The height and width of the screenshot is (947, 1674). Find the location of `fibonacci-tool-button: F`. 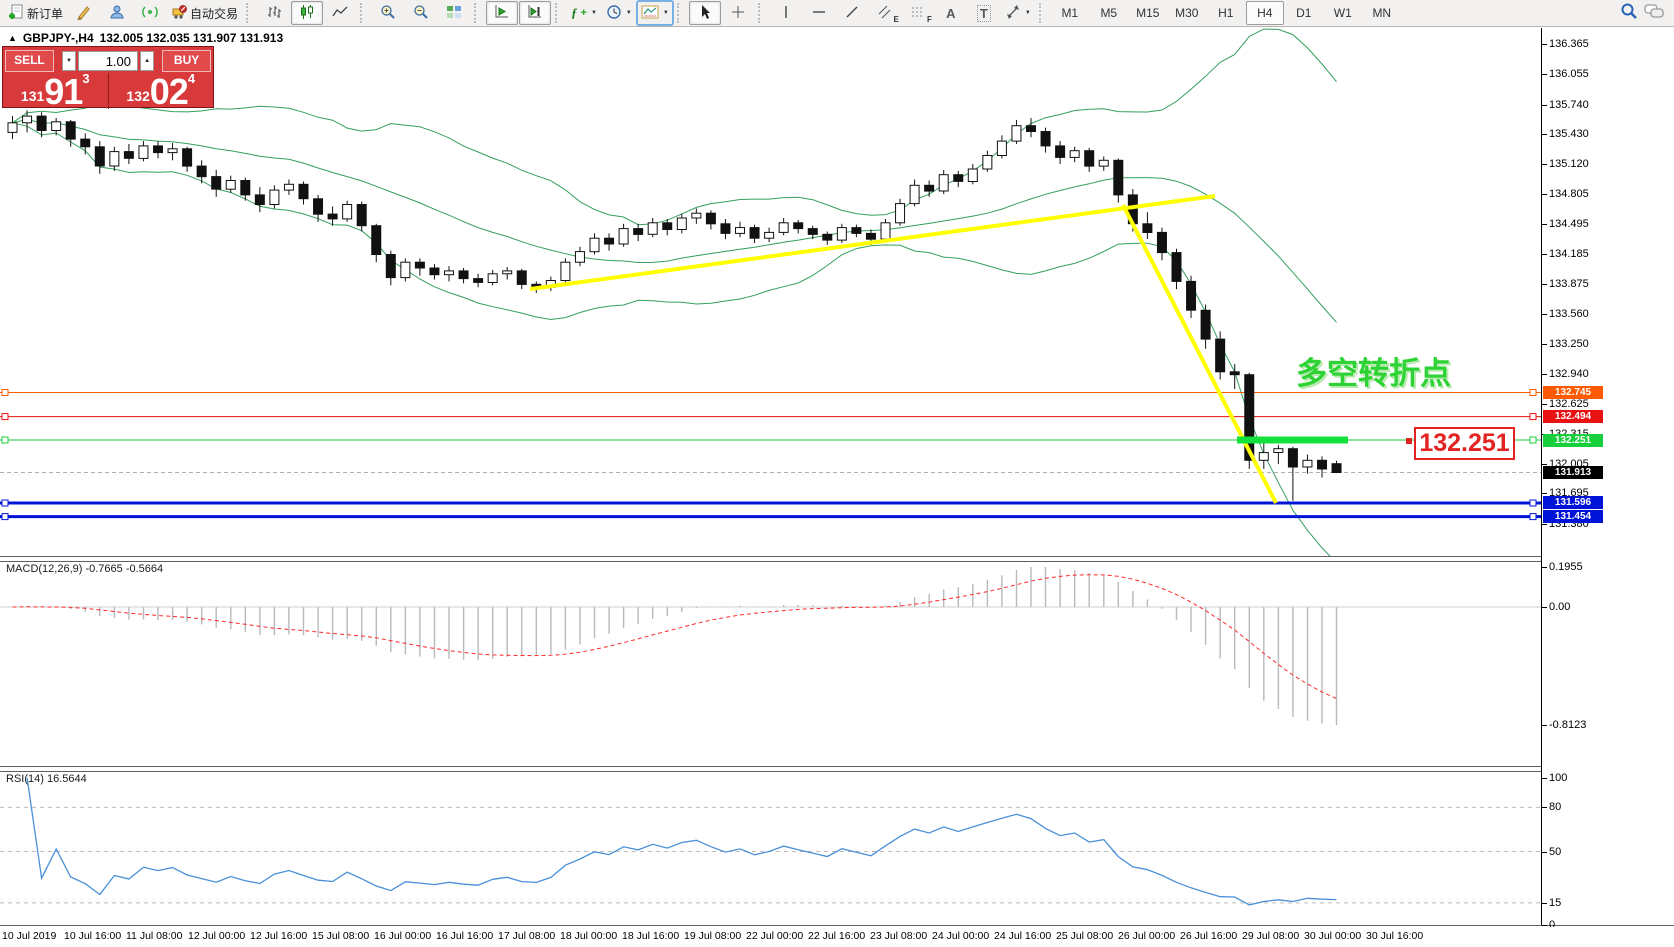

fibonacci-tool-button: F is located at coordinates (918, 13).